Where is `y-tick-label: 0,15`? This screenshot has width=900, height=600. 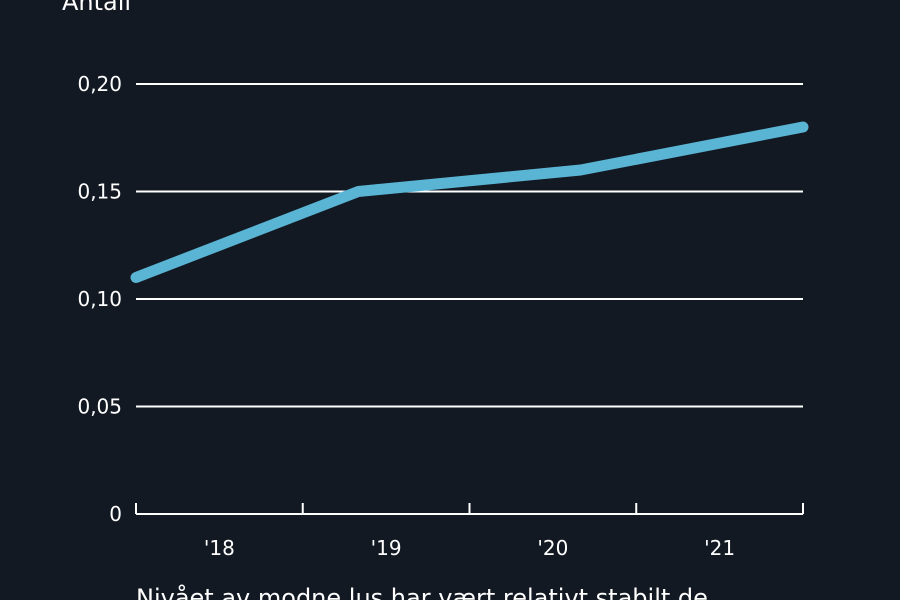
y-tick-label: 0,15 is located at coordinates (99, 192).